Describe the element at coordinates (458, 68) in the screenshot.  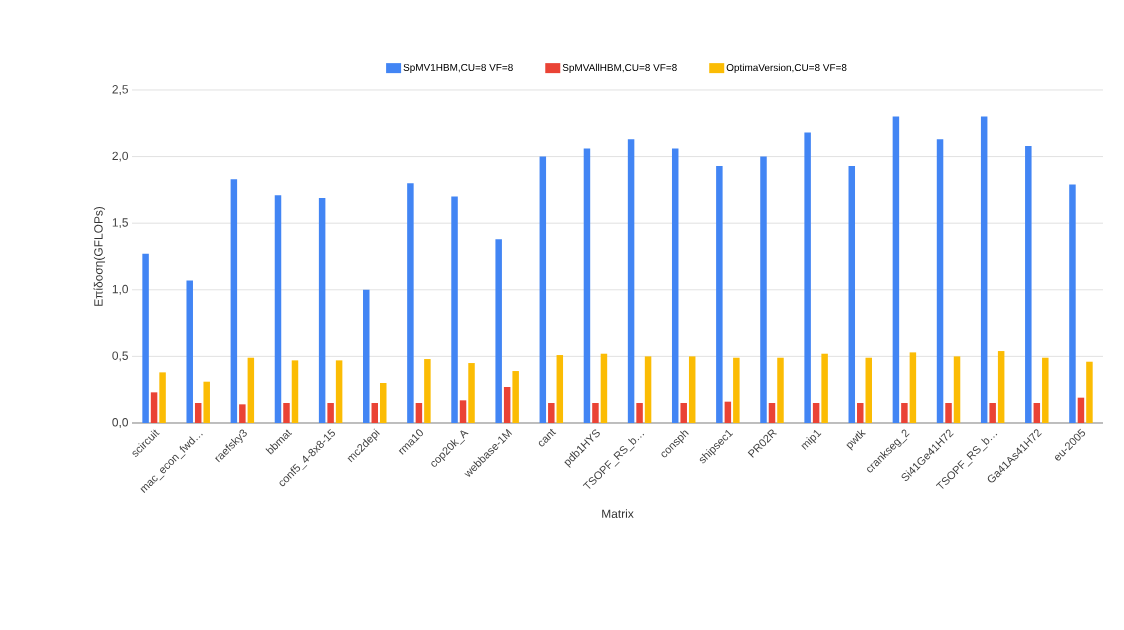
I see `legend-label: SpMV1HBM,CU=8 VF=8` at that location.